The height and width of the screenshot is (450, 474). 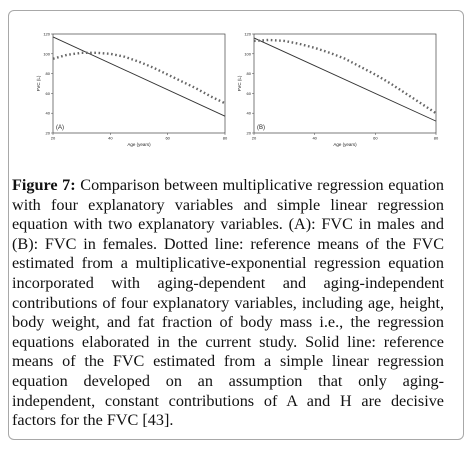 I want to click on caption-label: Figure 7:, so click(x=44, y=185).